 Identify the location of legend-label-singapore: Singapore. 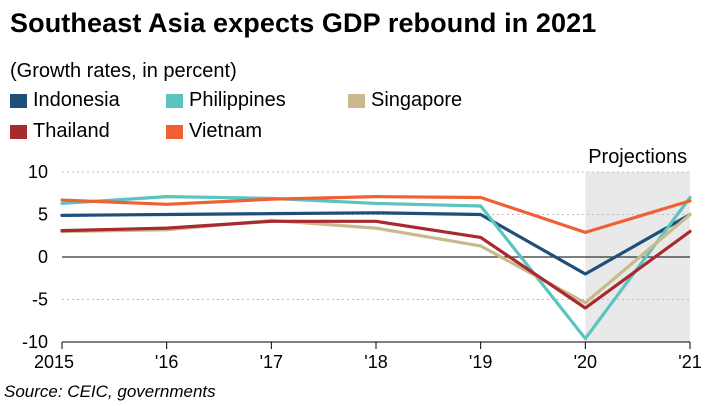
(417, 100).